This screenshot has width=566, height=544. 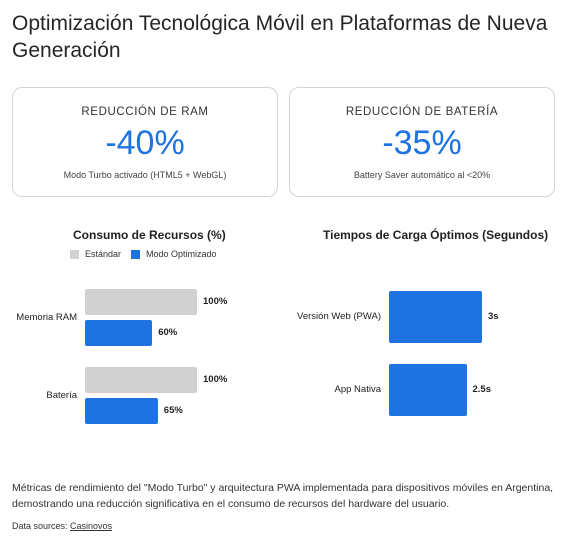 I want to click on data-sources: Data sources: Casinovos, so click(x=62, y=526).